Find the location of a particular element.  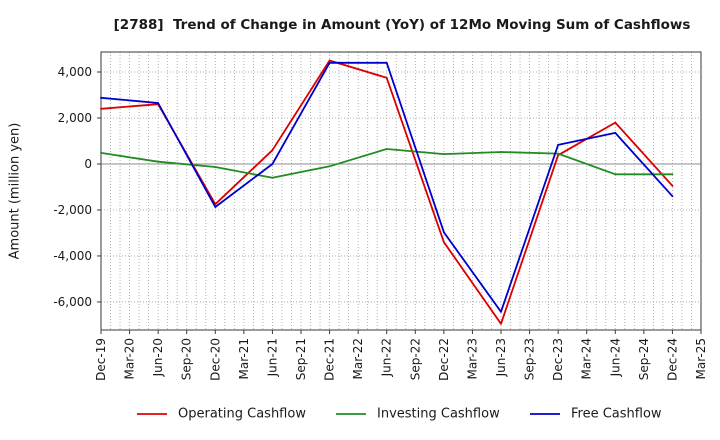

x-tick-label: Mar-22 is located at coordinates (358, 358).